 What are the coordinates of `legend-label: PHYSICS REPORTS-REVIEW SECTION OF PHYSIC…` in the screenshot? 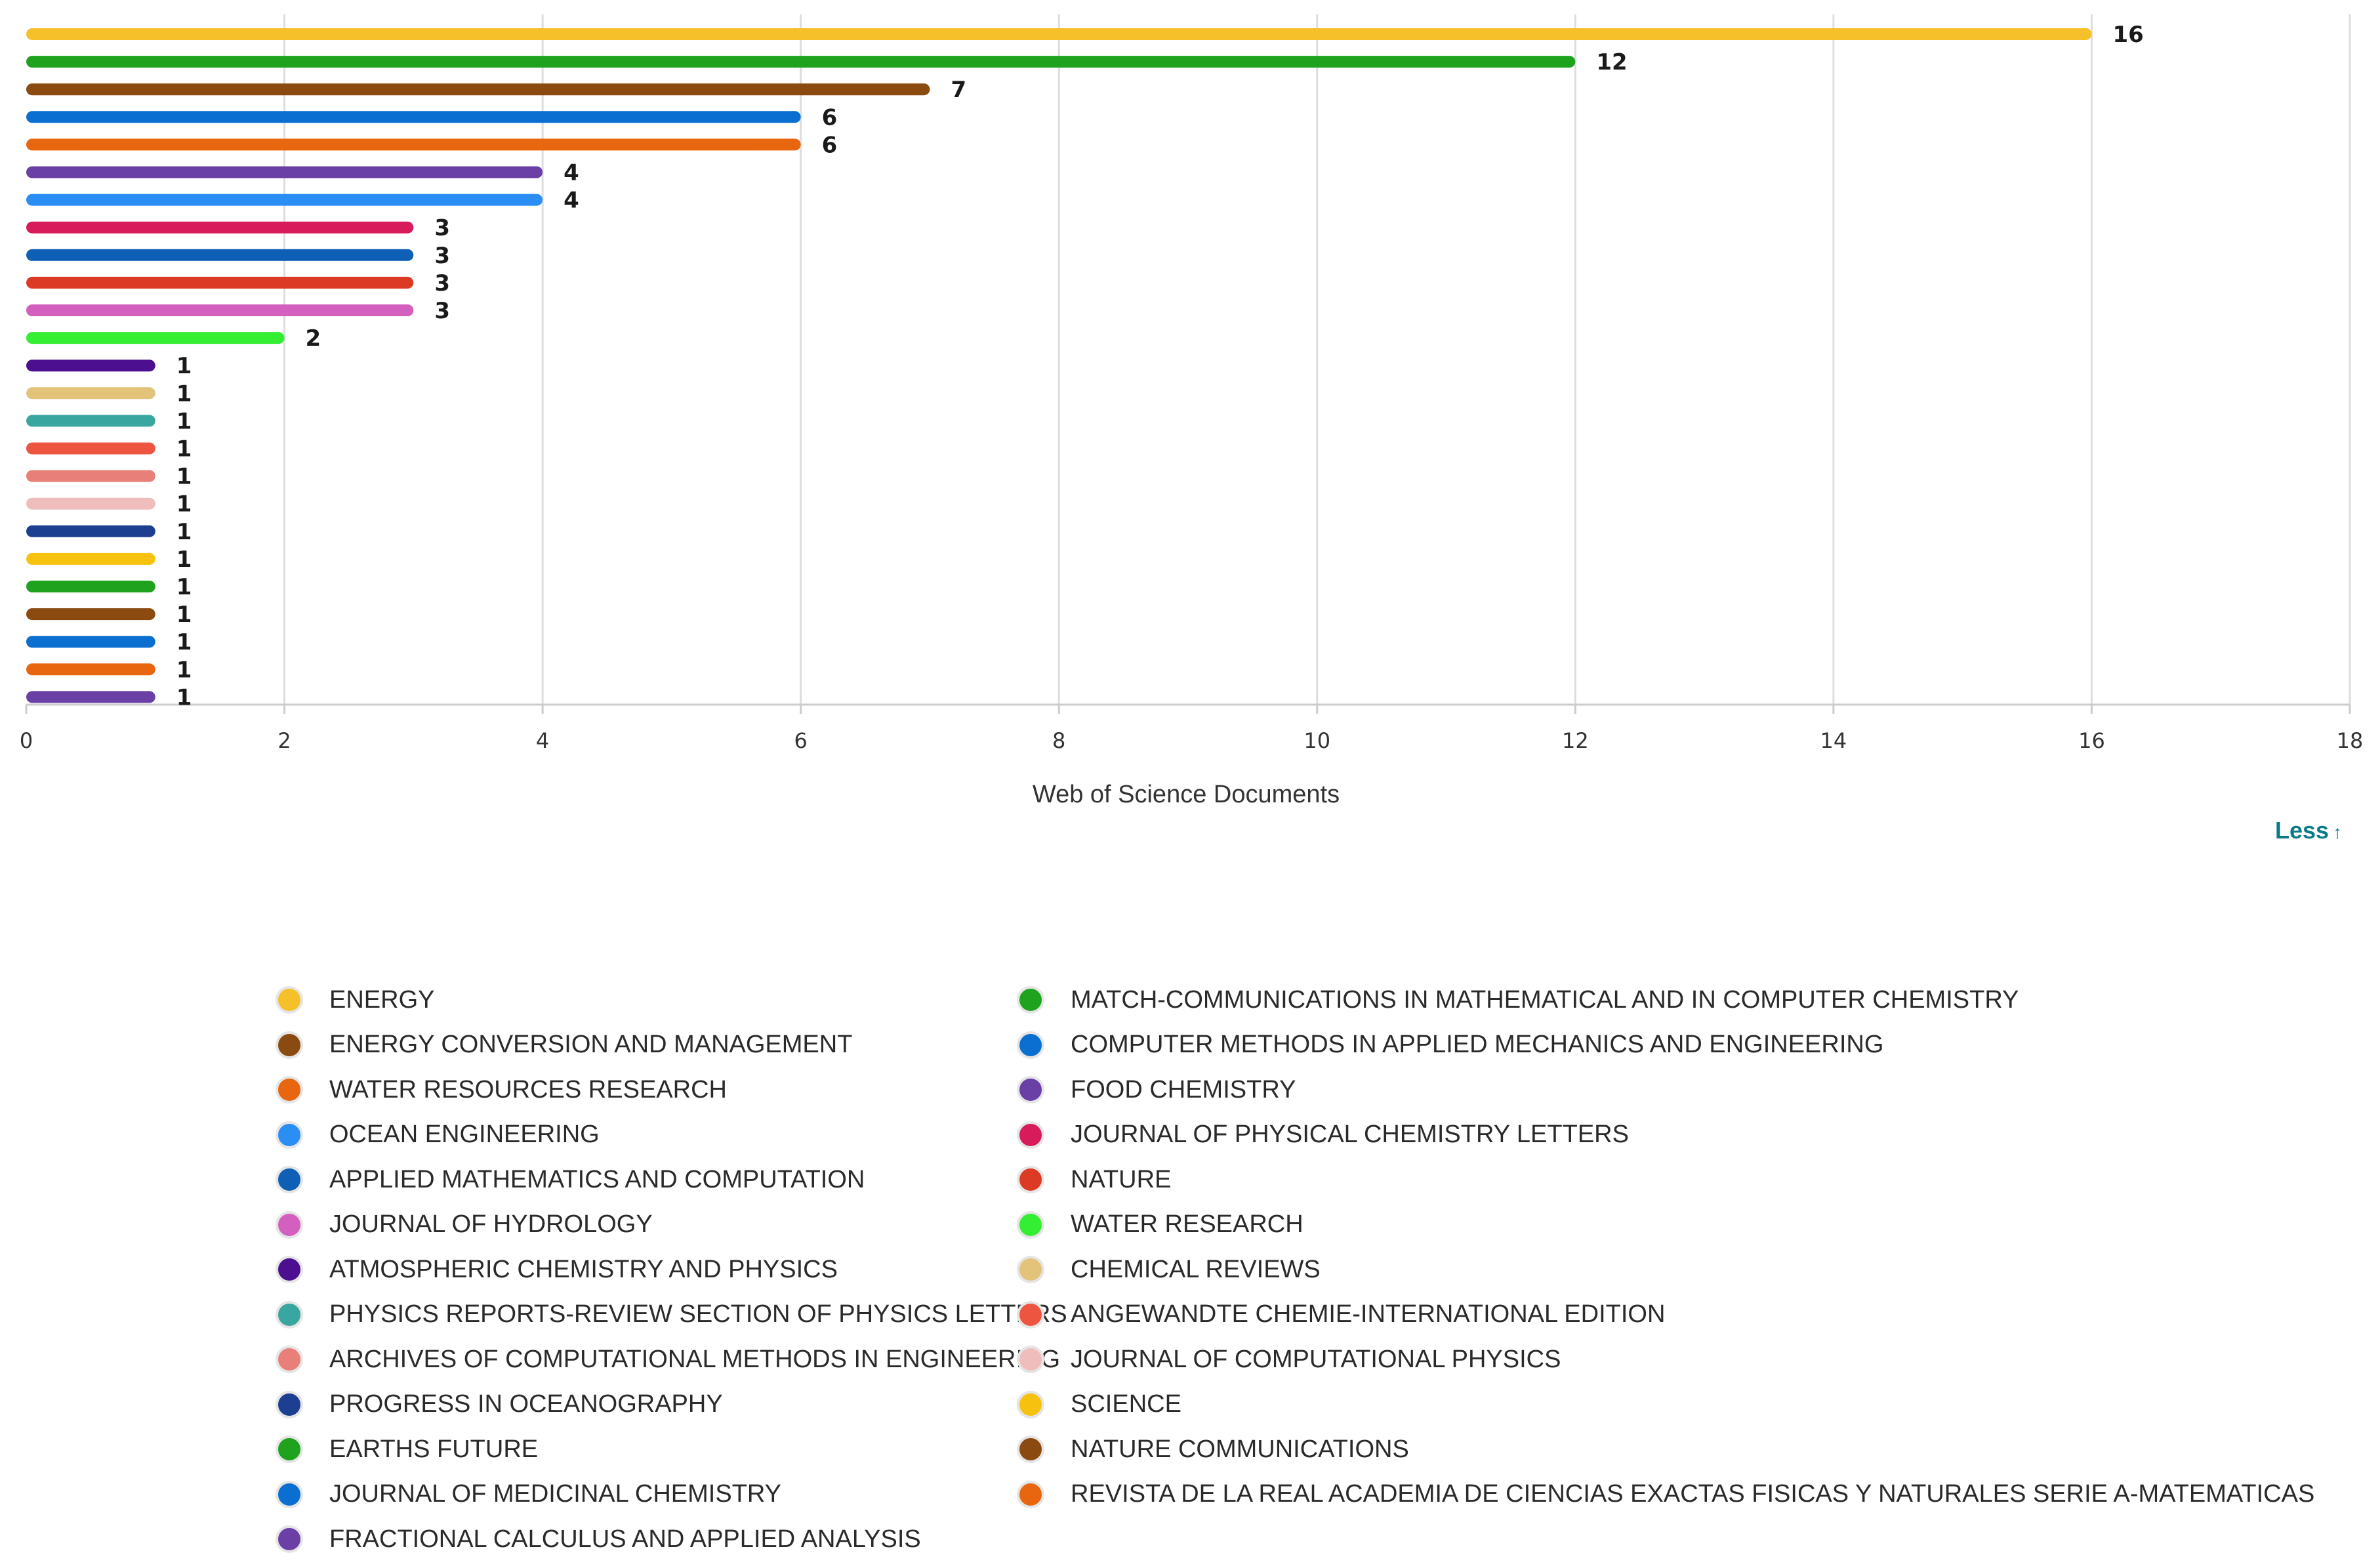 It's located at (698, 1314).